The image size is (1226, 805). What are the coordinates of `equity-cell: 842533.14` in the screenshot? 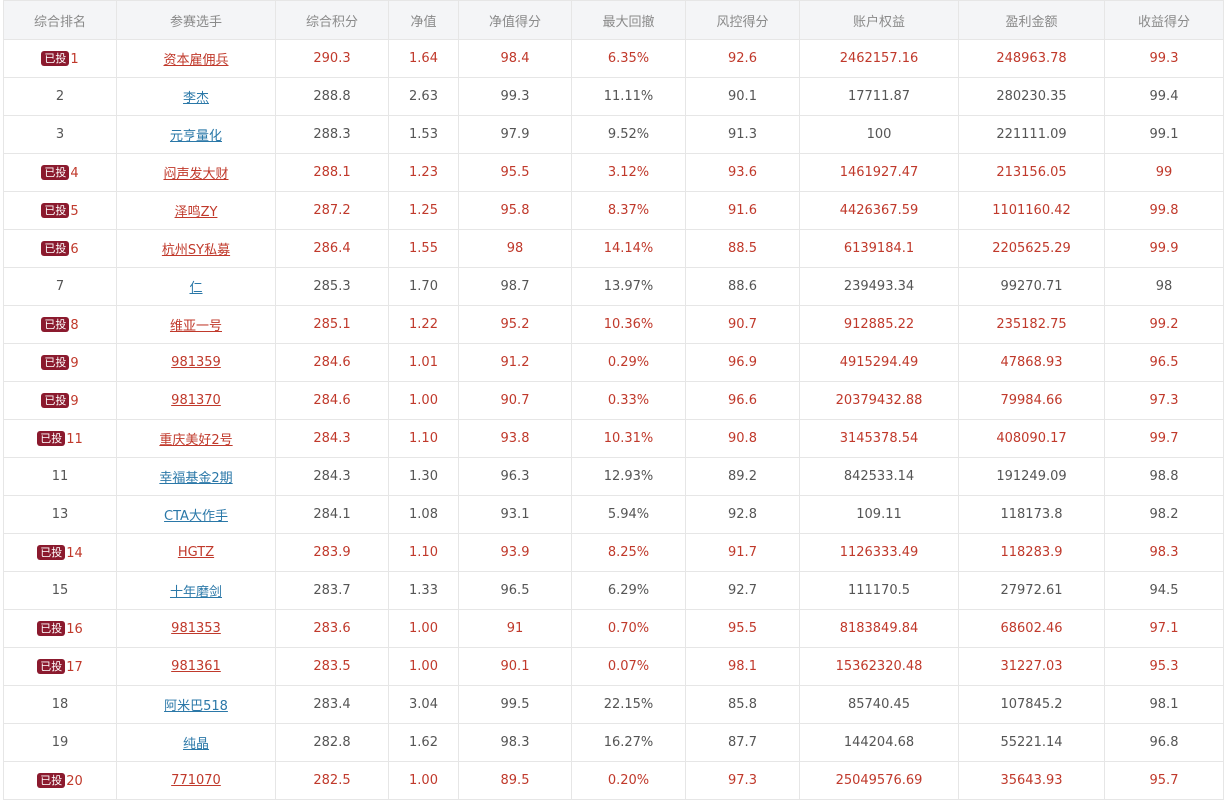 It's located at (879, 476).